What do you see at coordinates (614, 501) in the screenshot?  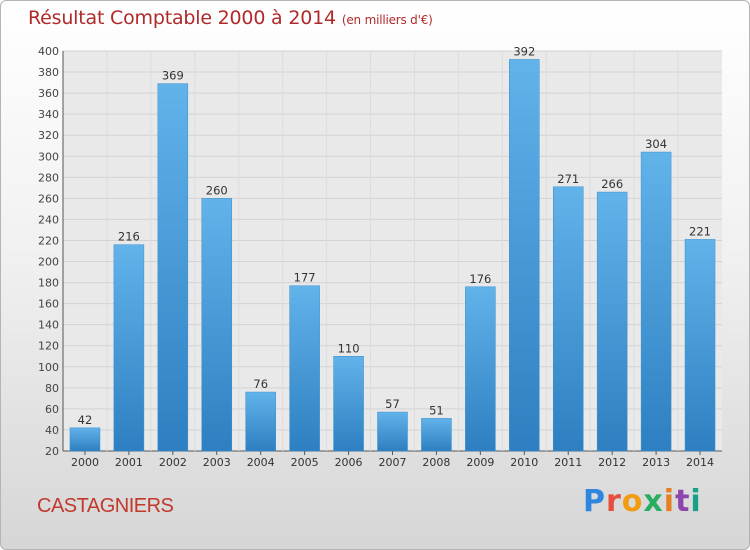 I see `logo-letter: r` at bounding box center [614, 501].